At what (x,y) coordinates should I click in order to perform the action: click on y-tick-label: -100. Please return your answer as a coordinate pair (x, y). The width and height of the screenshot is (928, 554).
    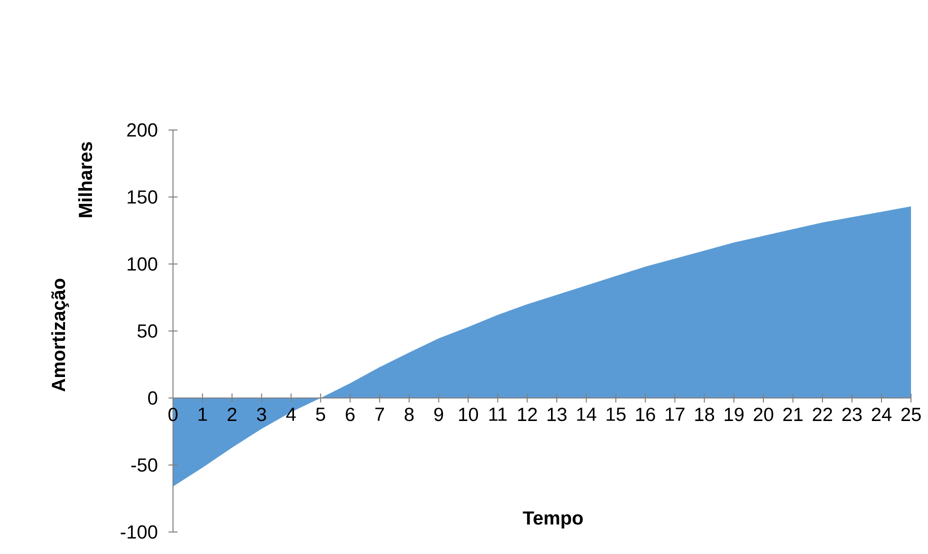
    Looking at the image, I should click on (139, 532).